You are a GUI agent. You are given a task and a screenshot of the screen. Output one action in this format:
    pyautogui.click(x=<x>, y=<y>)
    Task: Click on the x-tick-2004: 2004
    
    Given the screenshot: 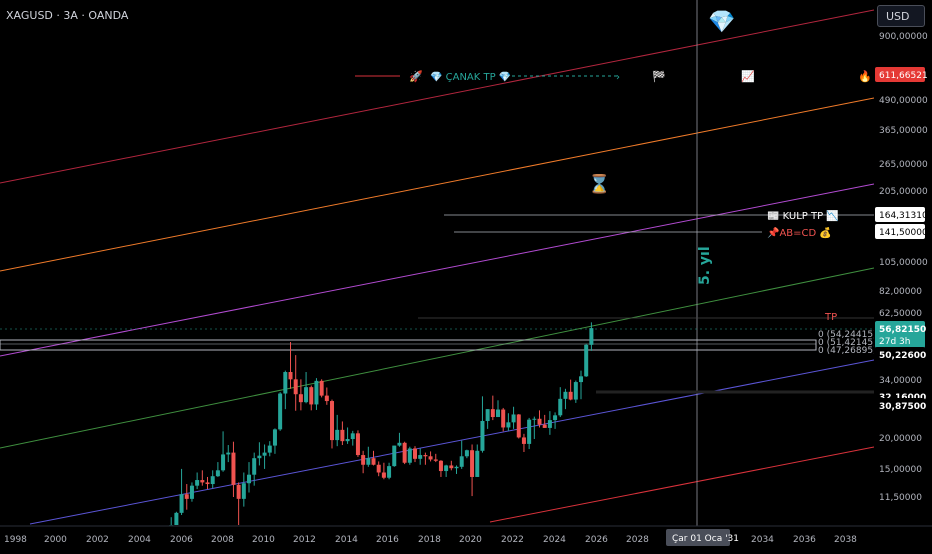 What is the action you would take?
    pyautogui.click(x=139, y=540)
    